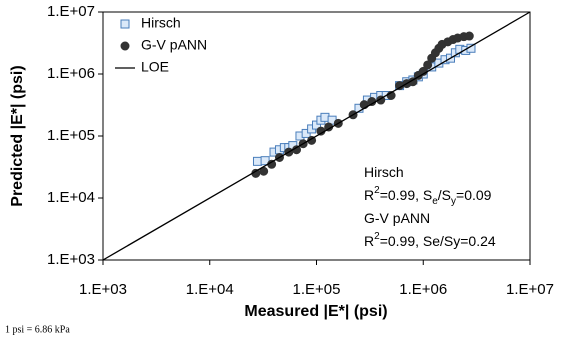 This screenshot has height=342, width=565. What do you see at coordinates (17, 135) in the screenshot?
I see `y-axis-title: Predicted |E*| (psi)` at bounding box center [17, 135].